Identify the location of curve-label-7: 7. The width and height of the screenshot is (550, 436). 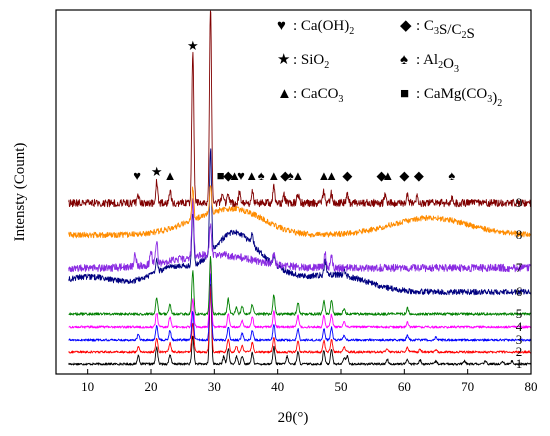
(519, 267).